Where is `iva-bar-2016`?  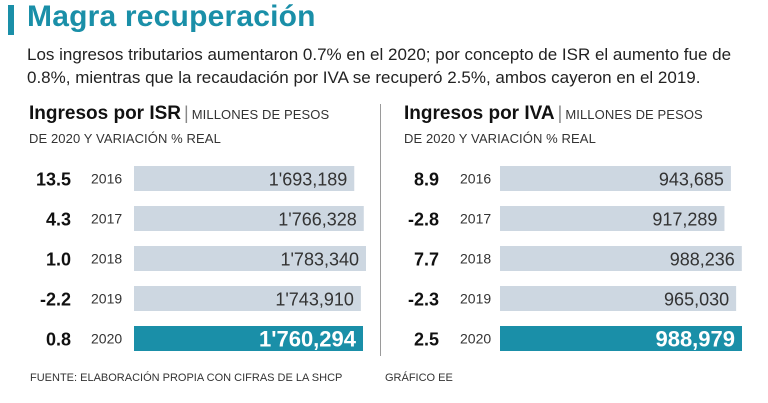
iva-bar-2016 is located at coordinates (615, 178).